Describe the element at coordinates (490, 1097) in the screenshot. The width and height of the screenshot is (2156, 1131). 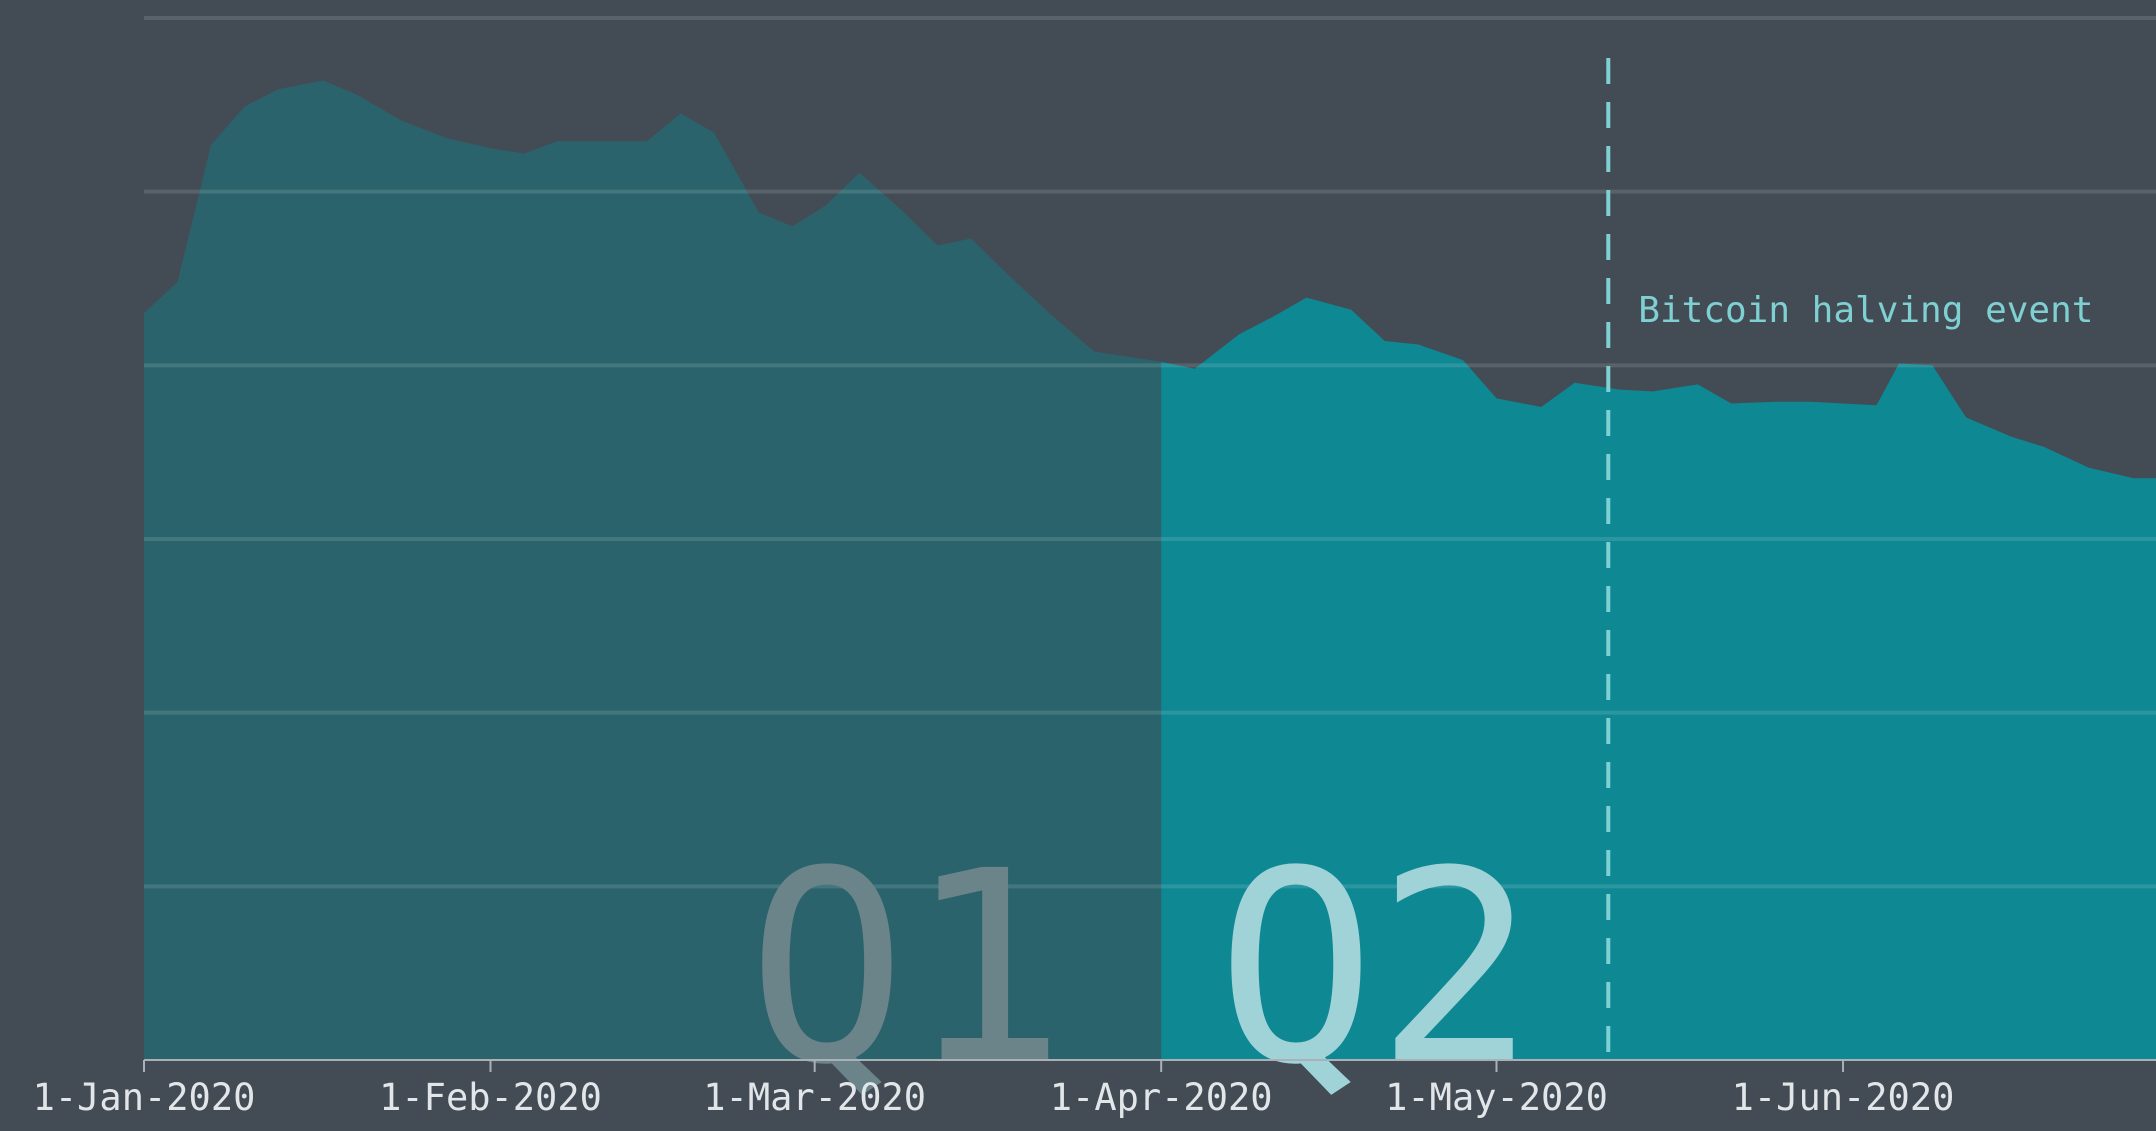
I see `x-tick-label: 1-Feb-2020` at that location.